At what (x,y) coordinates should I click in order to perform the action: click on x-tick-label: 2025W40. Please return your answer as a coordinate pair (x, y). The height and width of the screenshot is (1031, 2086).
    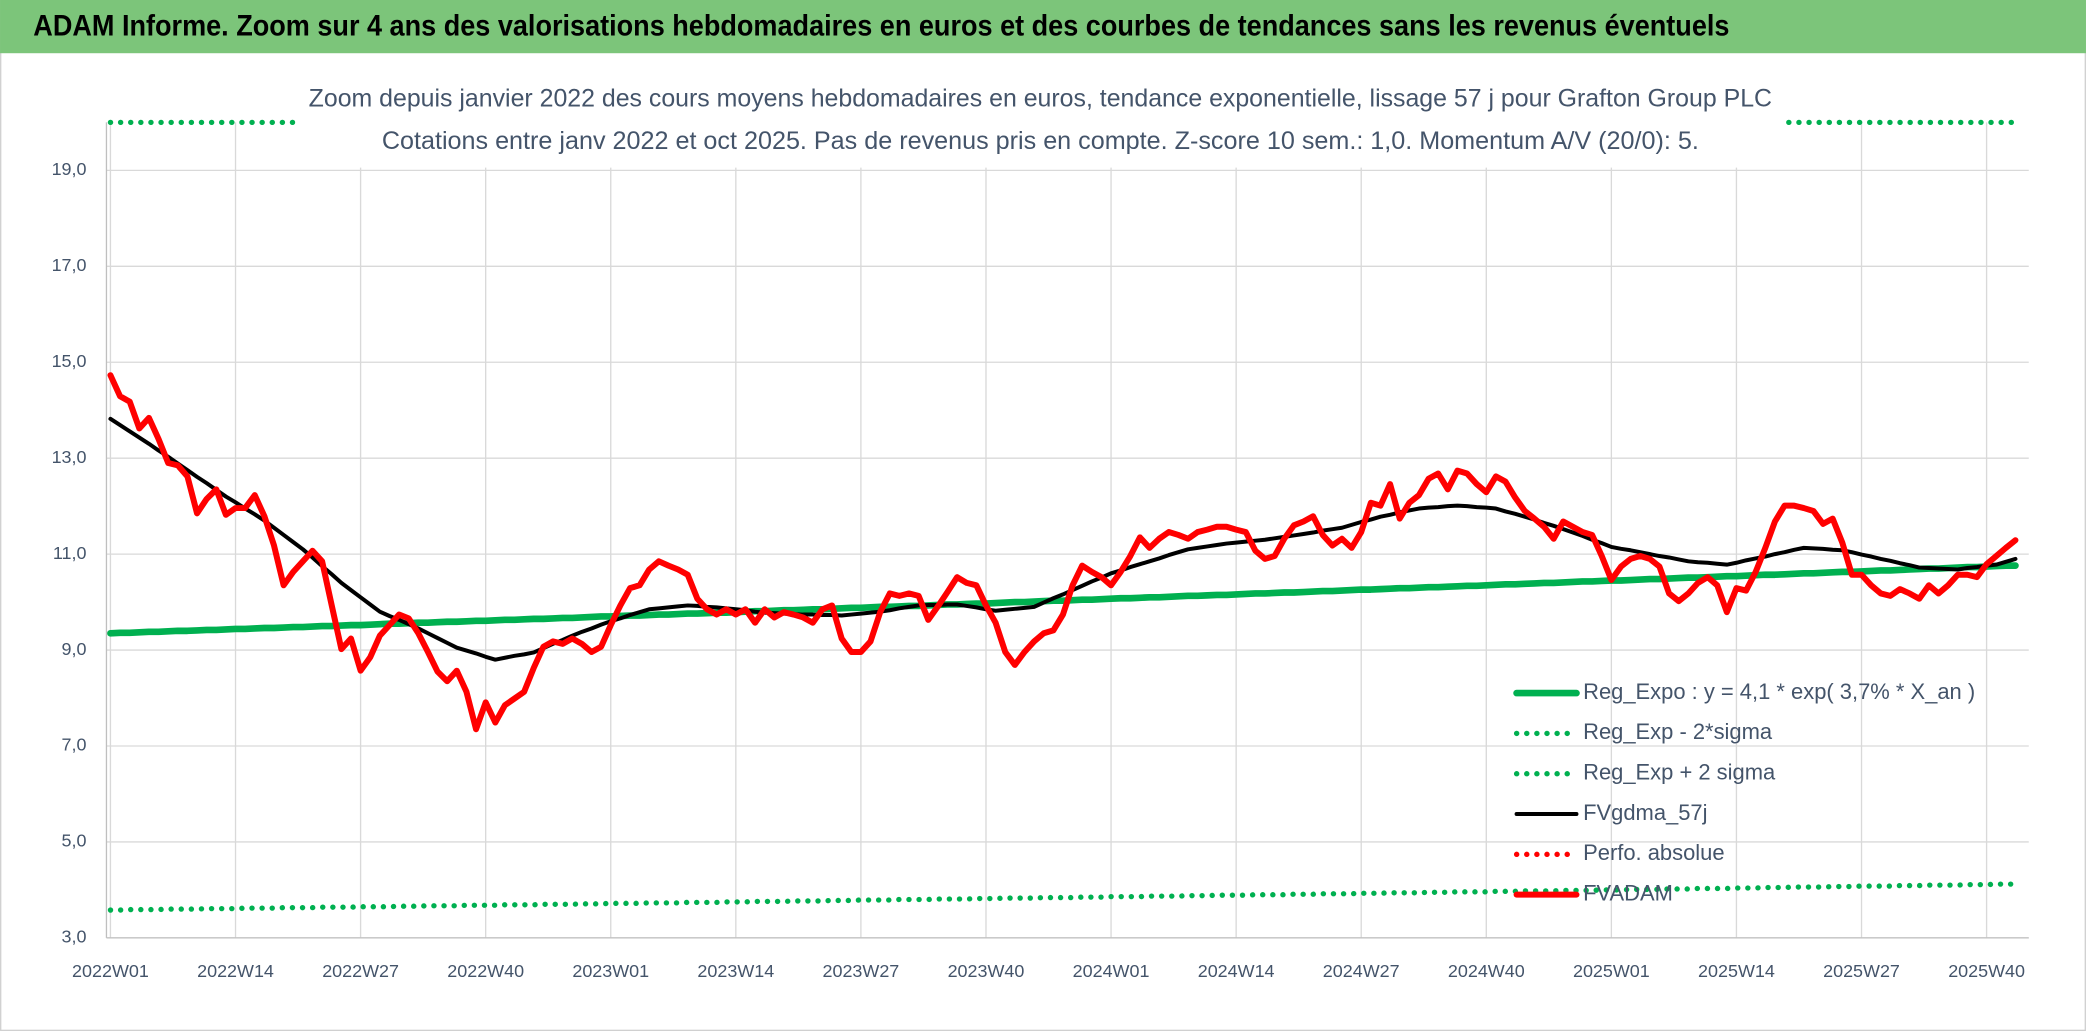
    Looking at the image, I should click on (1986, 971).